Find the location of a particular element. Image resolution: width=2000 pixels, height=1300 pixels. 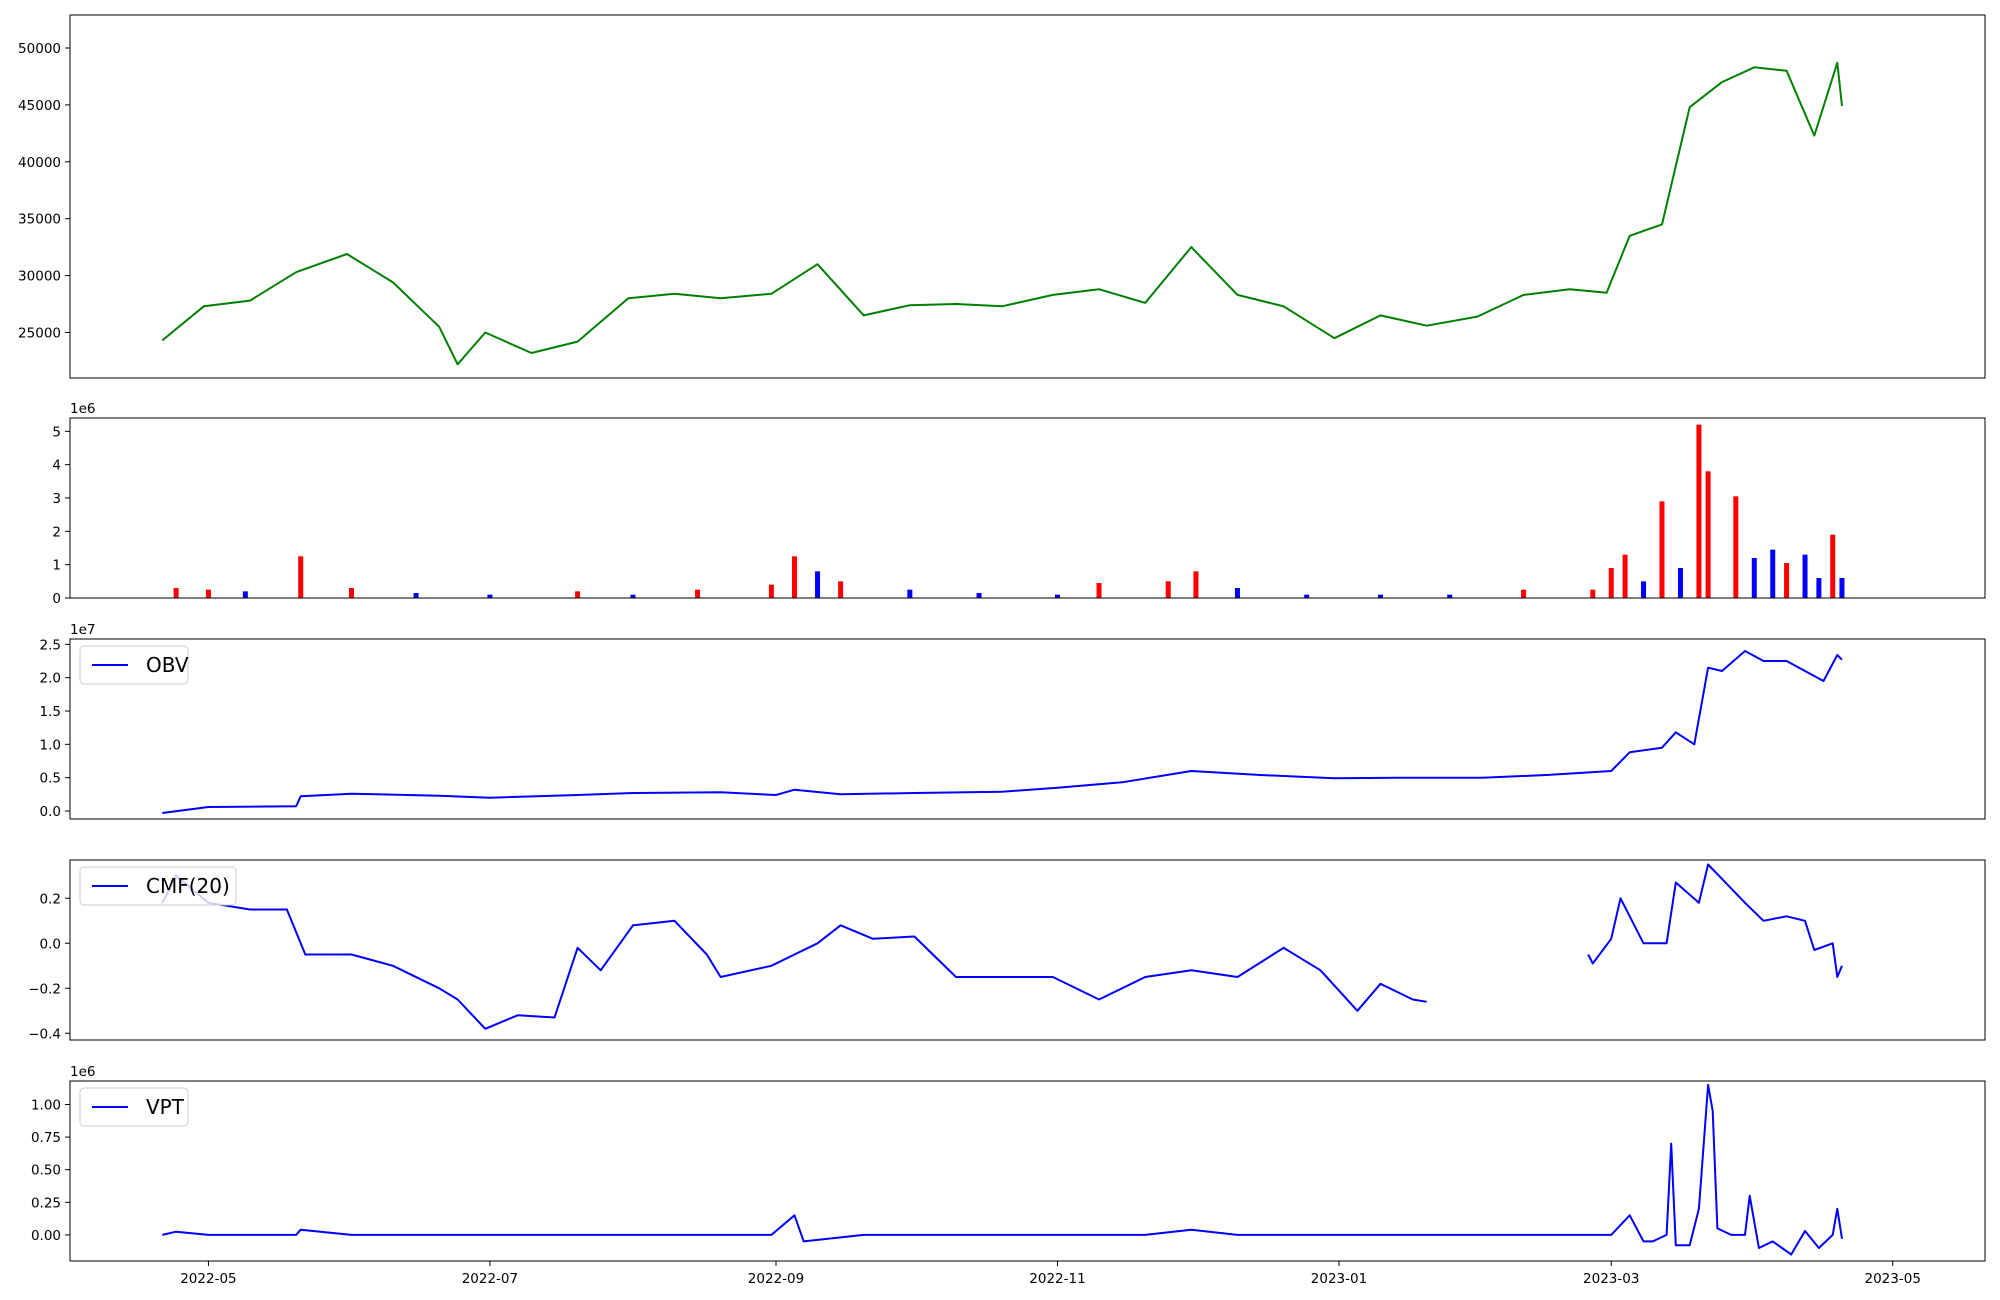

legend-label: CMF(20) is located at coordinates (188, 886).